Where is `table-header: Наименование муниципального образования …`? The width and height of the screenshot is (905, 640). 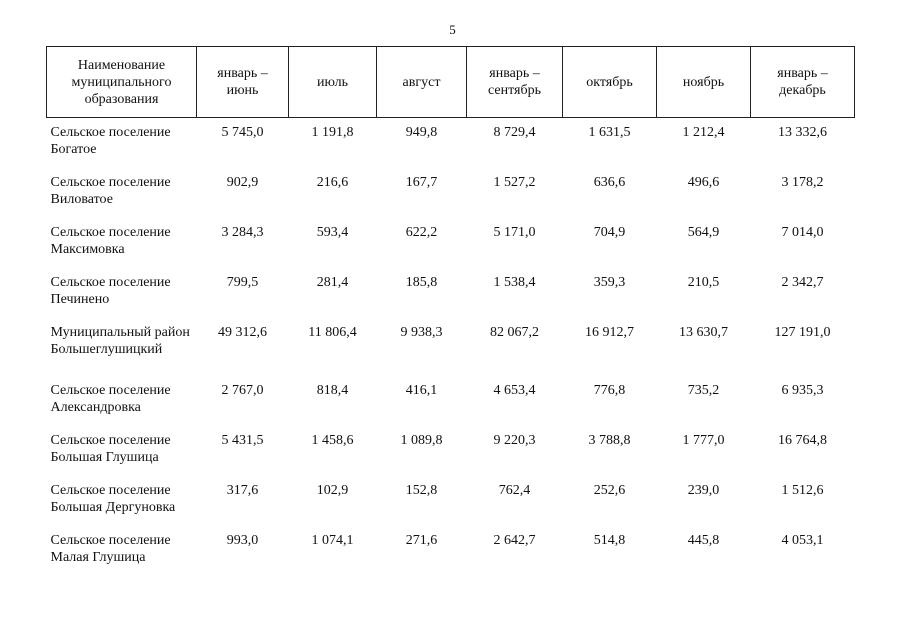
table-header: Наименование муниципального образования … is located at coordinates (450, 82).